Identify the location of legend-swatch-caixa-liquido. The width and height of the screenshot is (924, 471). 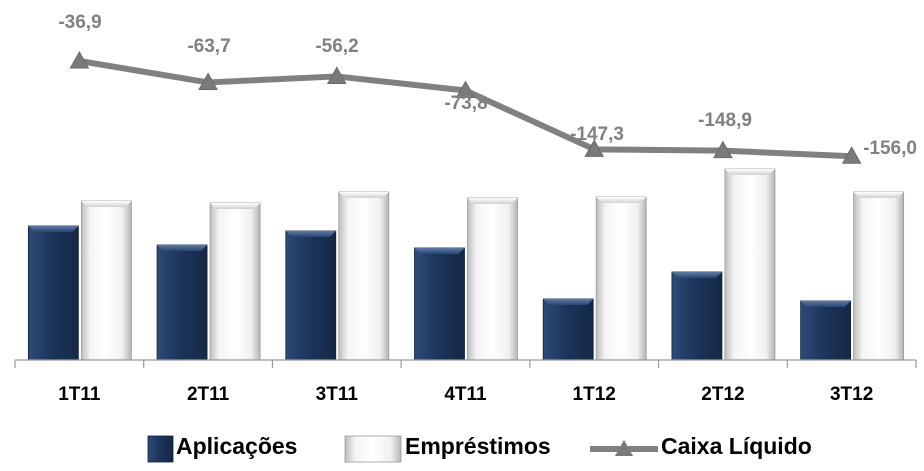
(624, 448).